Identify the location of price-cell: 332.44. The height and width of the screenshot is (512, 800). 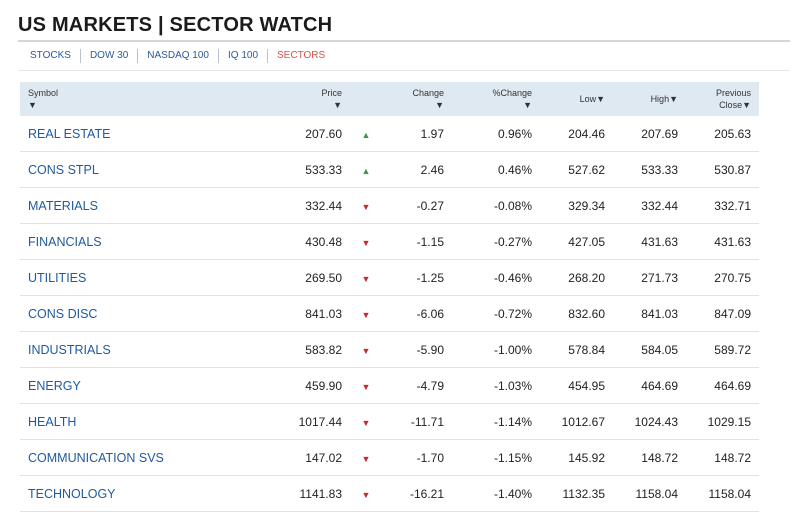
(285, 205).